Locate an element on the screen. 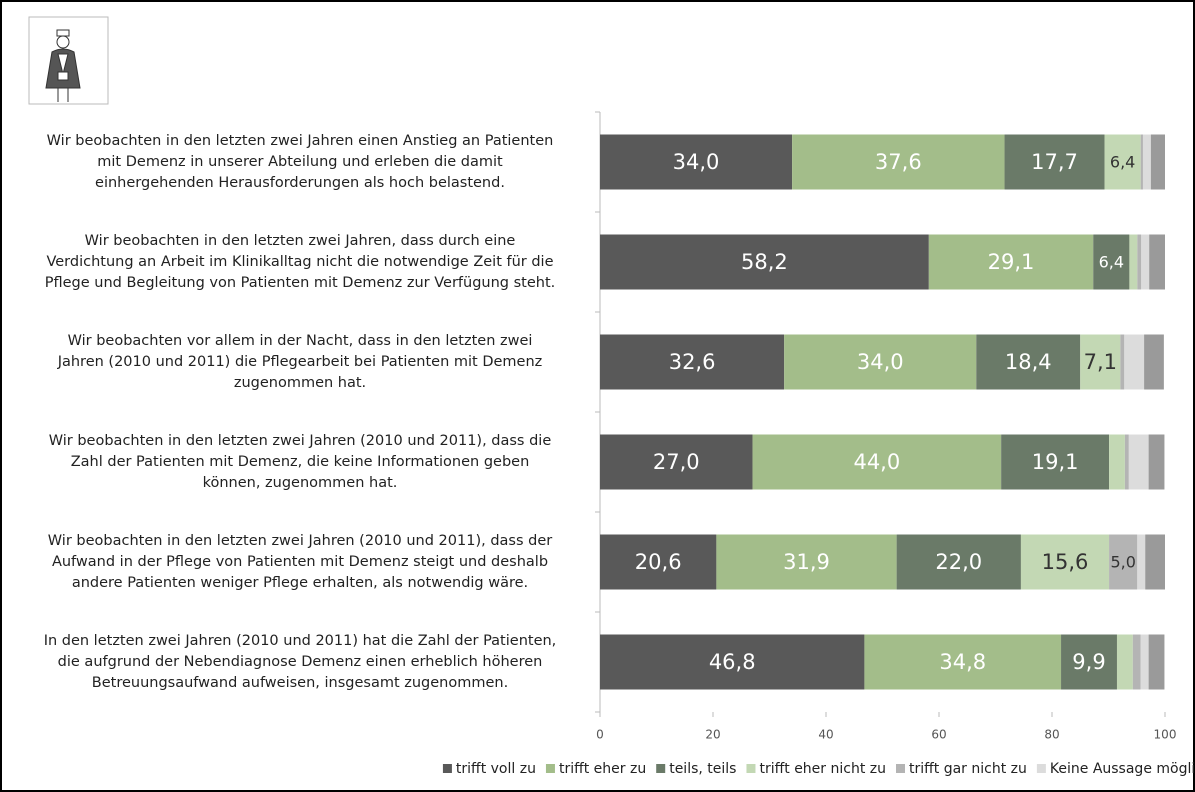 This screenshot has width=1195, height=792. data-label: 18,4 is located at coordinates (1028, 362).